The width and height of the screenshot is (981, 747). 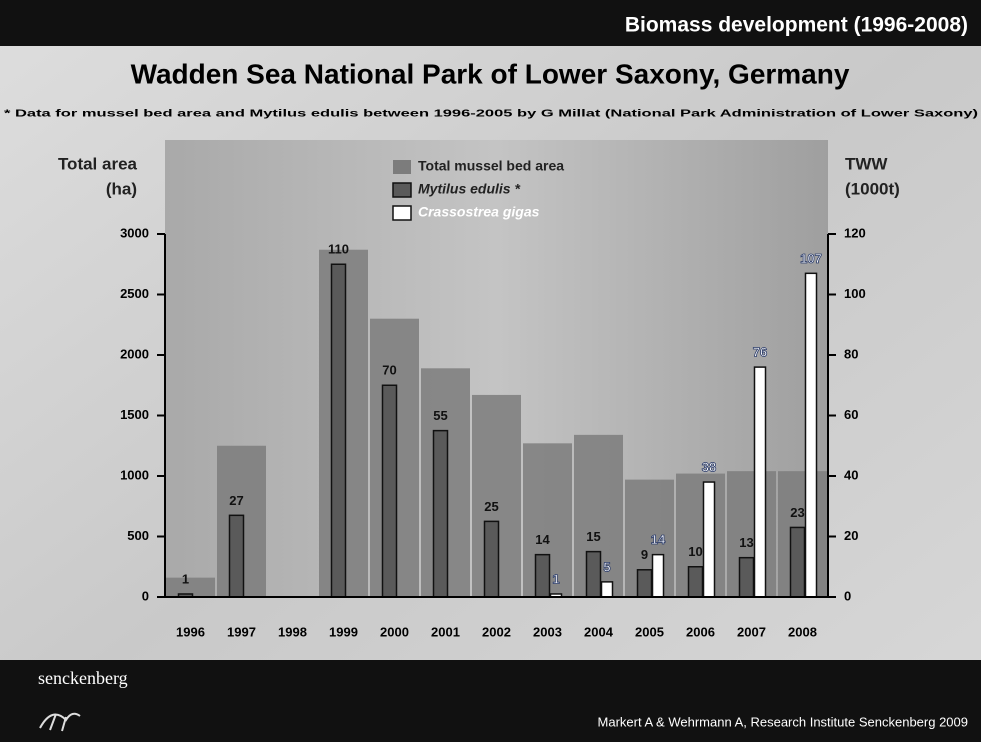 I want to click on x-tick-label: 2008, so click(x=802, y=631).